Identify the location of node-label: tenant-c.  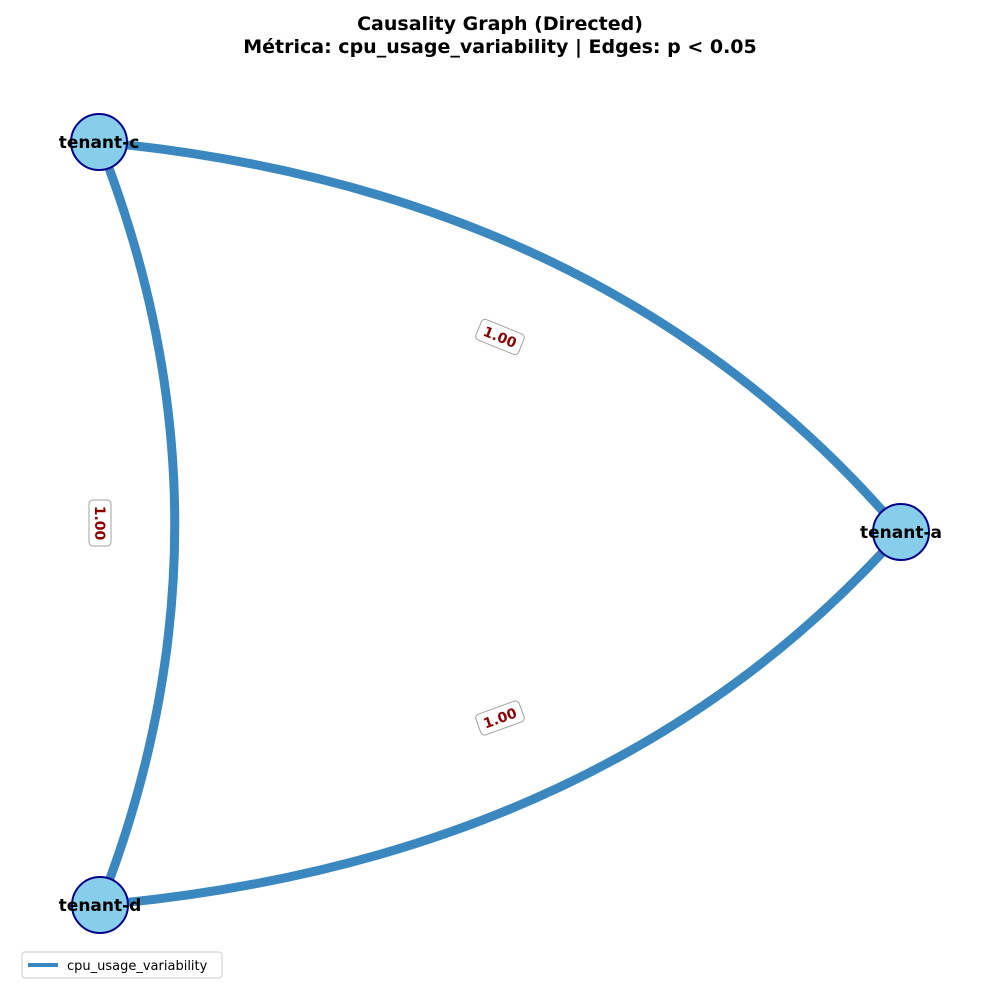
(99, 143).